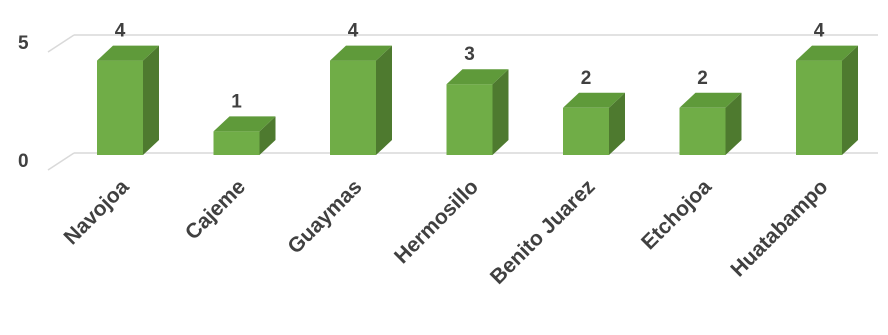  Describe the element at coordinates (676, 214) in the screenshot. I see `category-label: Etchojoa` at that location.